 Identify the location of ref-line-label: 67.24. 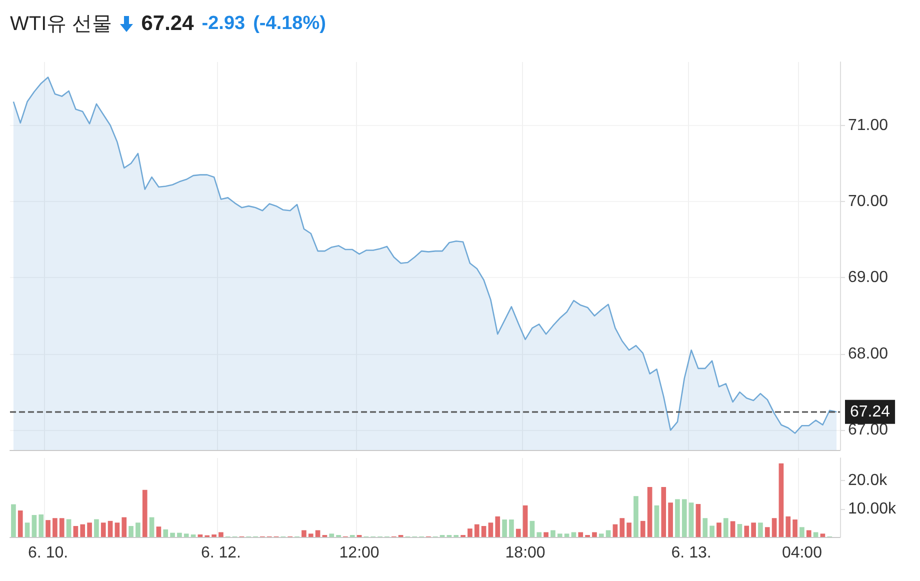
(870, 411).